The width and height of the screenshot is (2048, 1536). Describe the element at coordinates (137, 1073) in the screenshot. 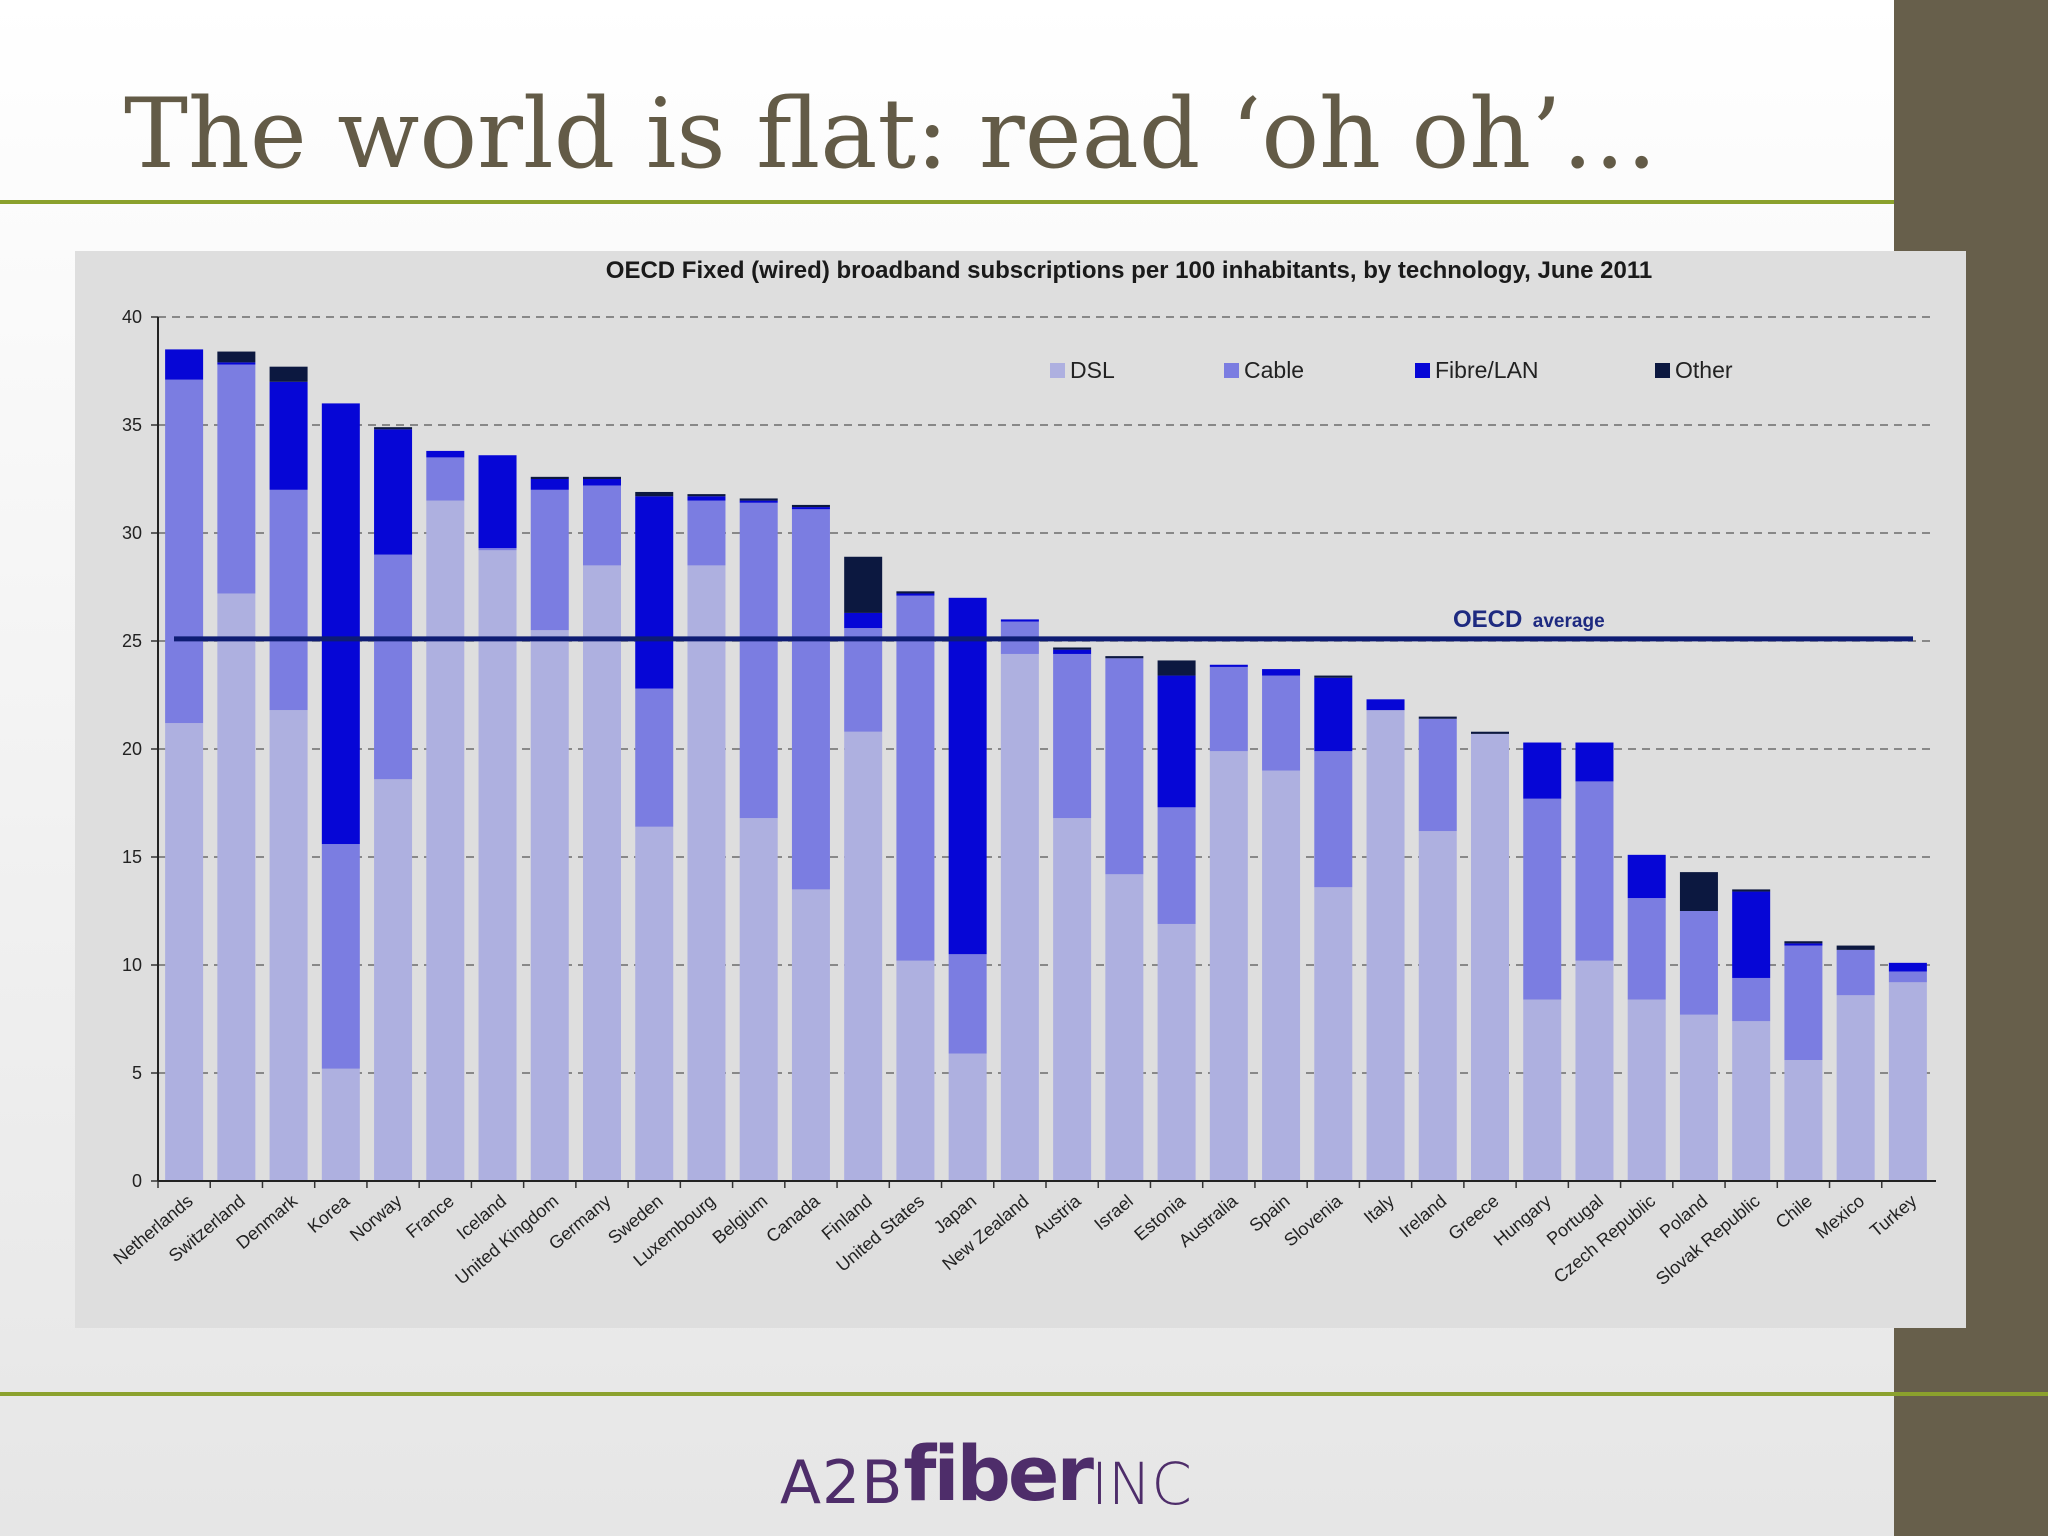

I see `y-tick-label: 5` at that location.